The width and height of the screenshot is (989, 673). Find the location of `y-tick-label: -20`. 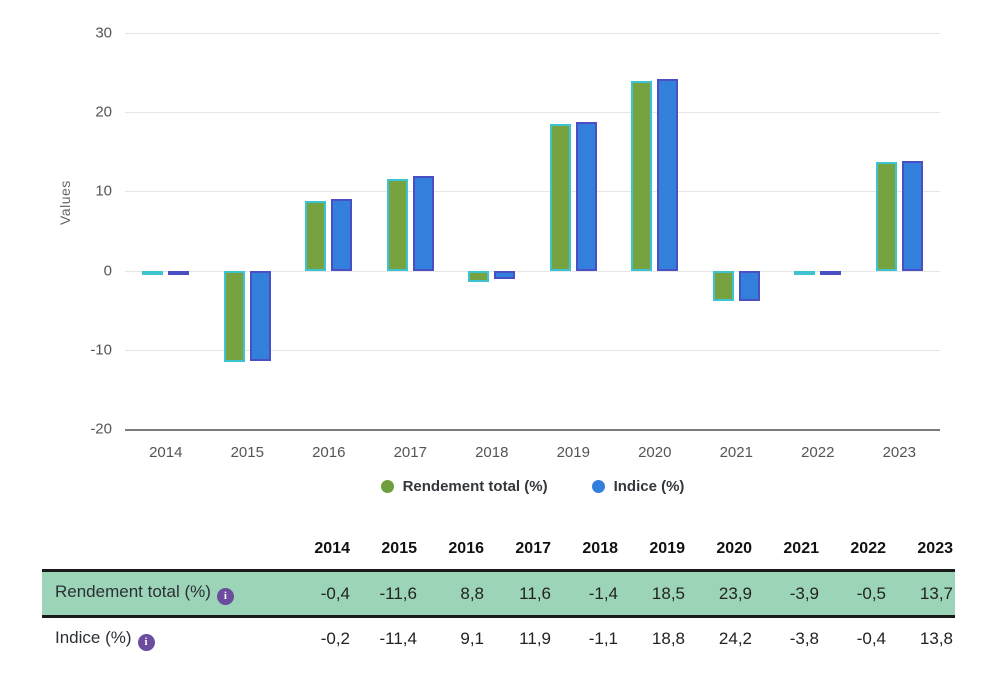

y-tick-label: -20 is located at coordinates (101, 429).